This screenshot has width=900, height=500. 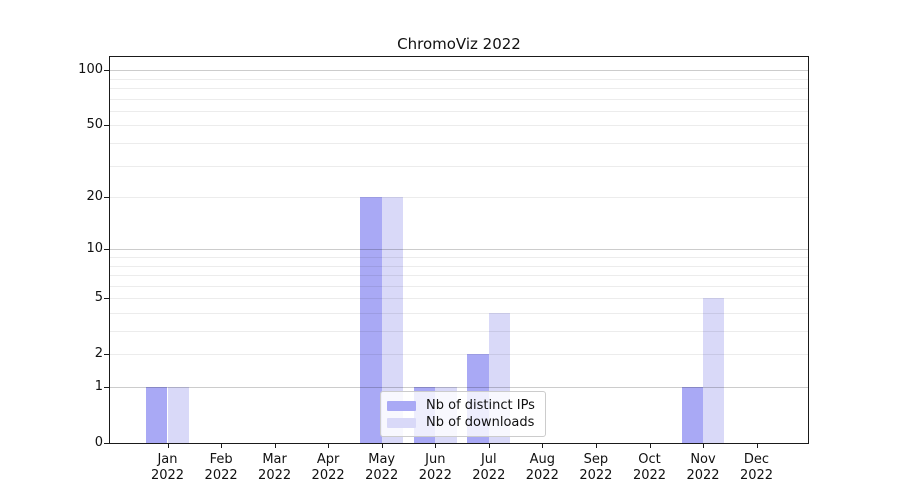 What do you see at coordinates (98, 354) in the screenshot?
I see `y-tick-label-2: 2` at bounding box center [98, 354].